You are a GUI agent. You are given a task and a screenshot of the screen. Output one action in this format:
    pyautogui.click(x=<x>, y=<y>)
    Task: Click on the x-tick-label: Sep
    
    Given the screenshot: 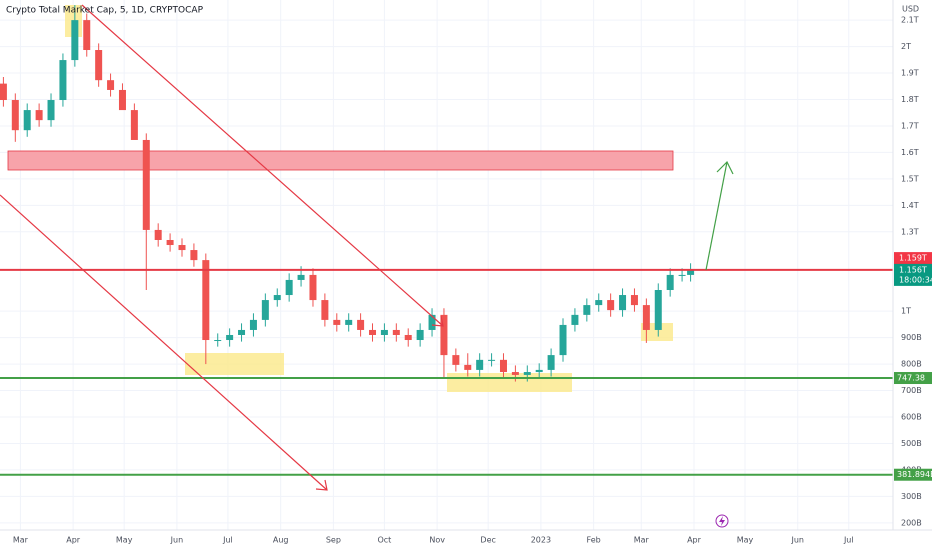 What is the action you would take?
    pyautogui.click(x=333, y=540)
    